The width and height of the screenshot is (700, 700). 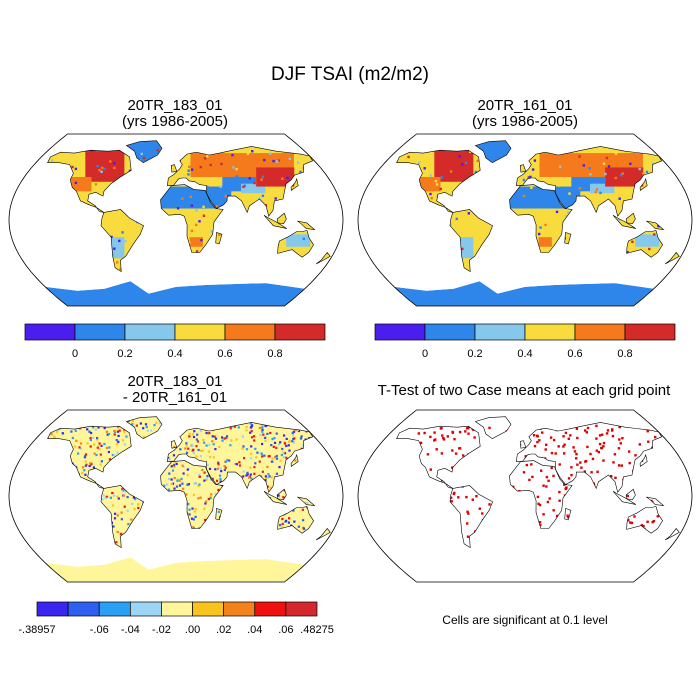 I want to click on land-field, so click(x=188, y=223).